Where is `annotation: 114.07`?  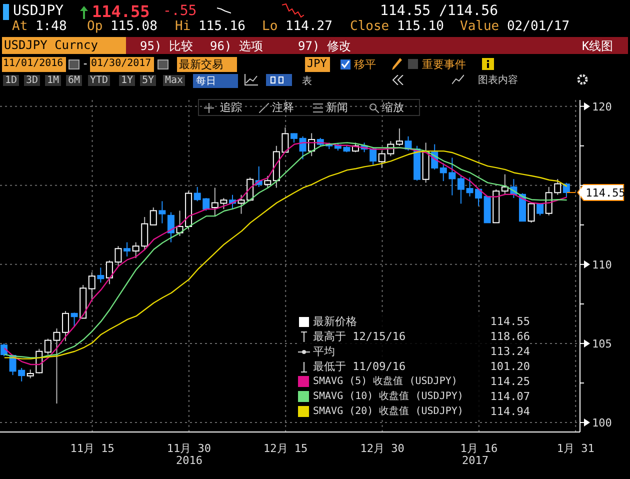
annotation: 114.07 is located at coordinates (510, 396).